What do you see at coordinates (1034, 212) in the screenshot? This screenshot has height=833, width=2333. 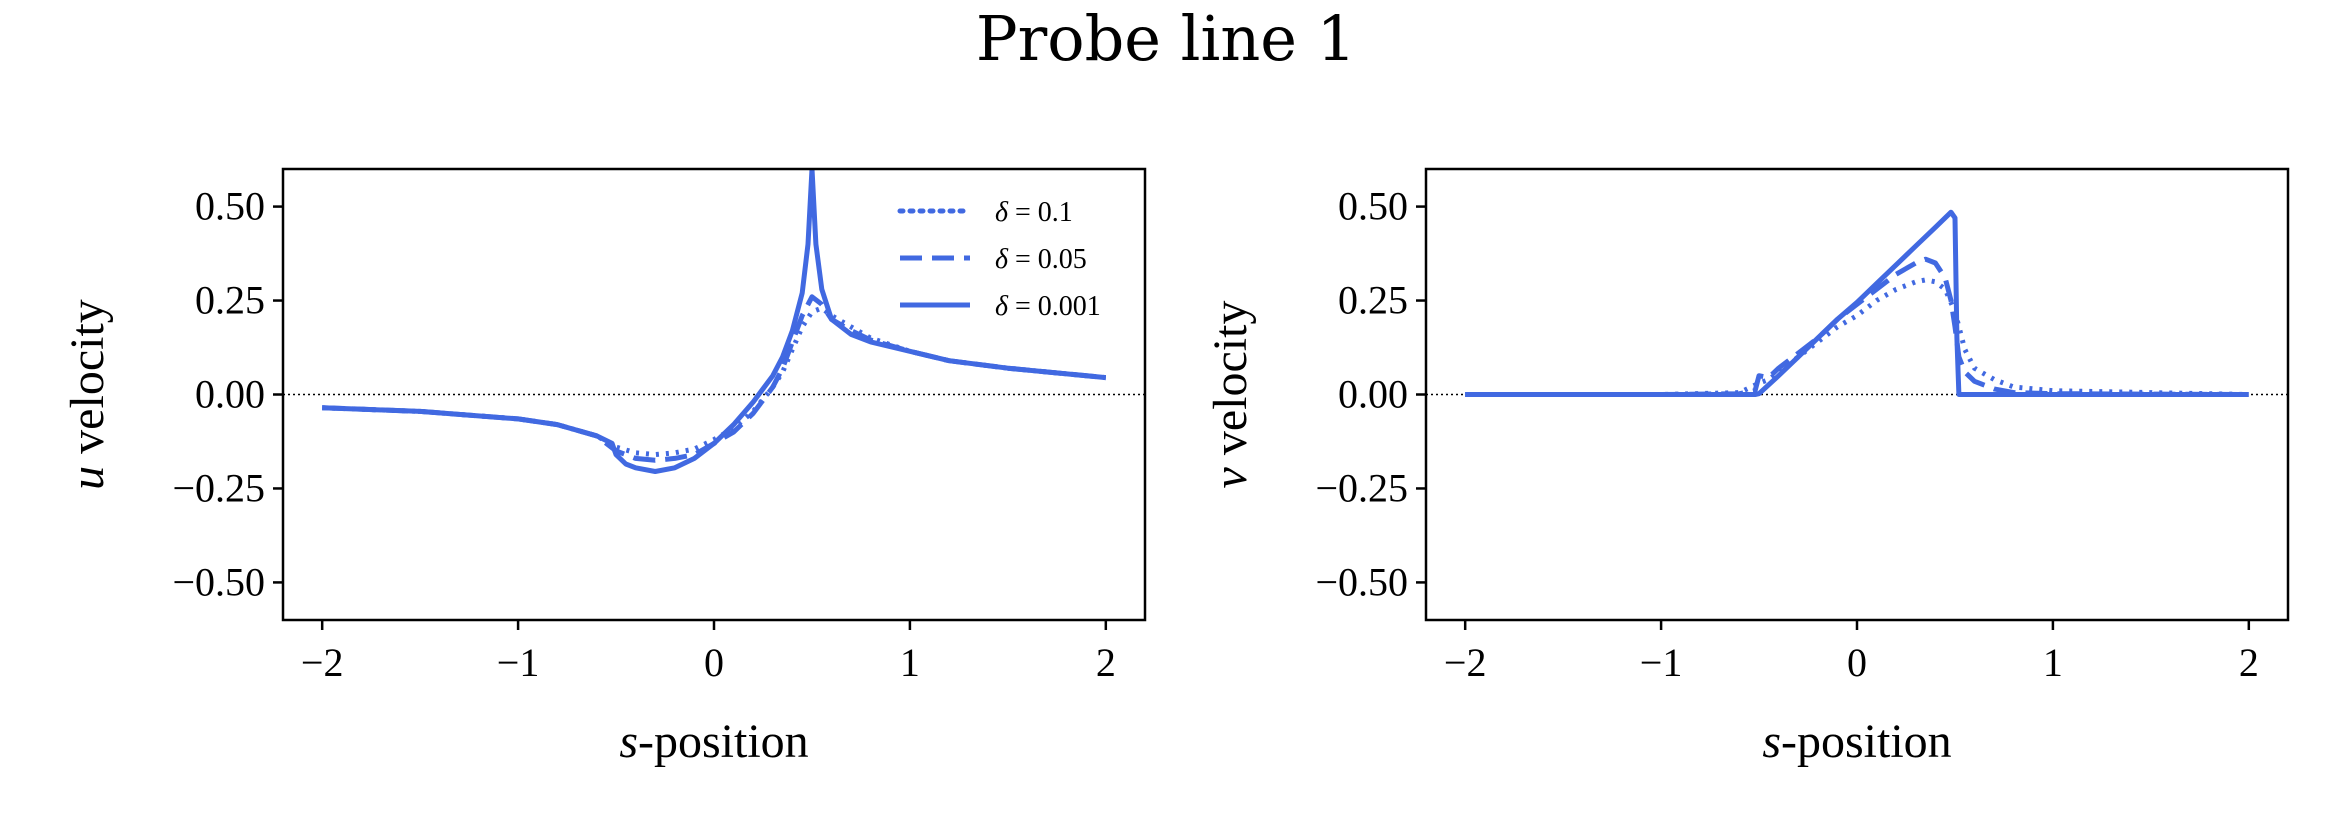 I see `legend-entry-label: δ = 0.1` at bounding box center [1034, 212].